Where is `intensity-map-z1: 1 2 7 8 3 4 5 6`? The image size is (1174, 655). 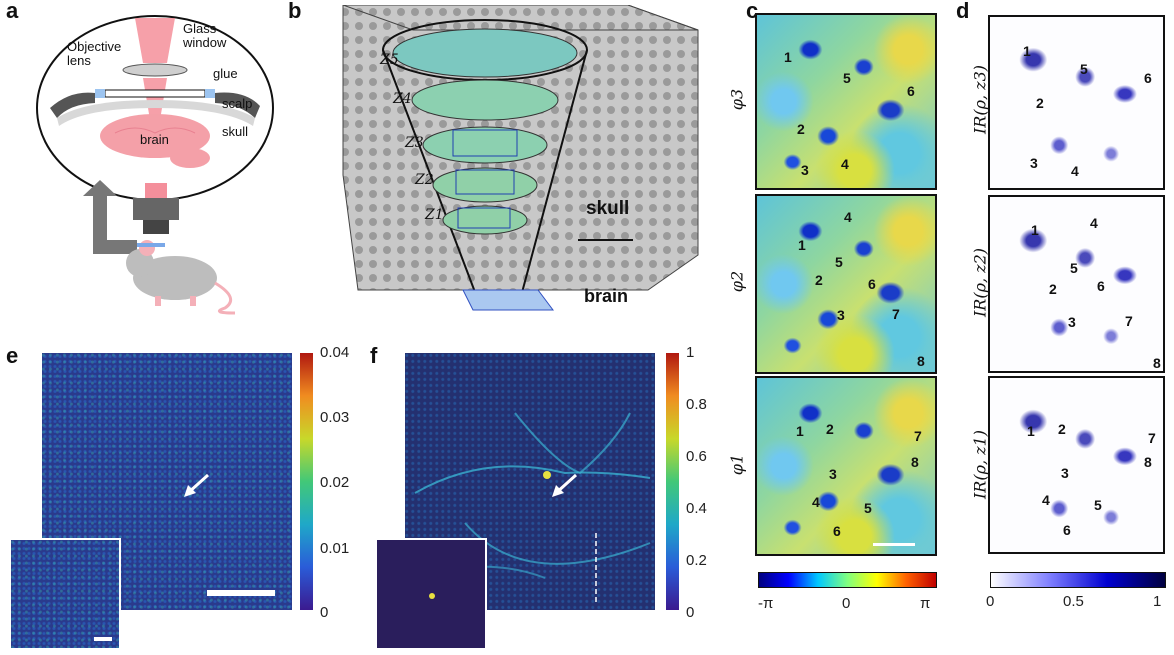 intensity-map-z1: 1 2 7 8 3 4 5 6 is located at coordinates (1076, 465).